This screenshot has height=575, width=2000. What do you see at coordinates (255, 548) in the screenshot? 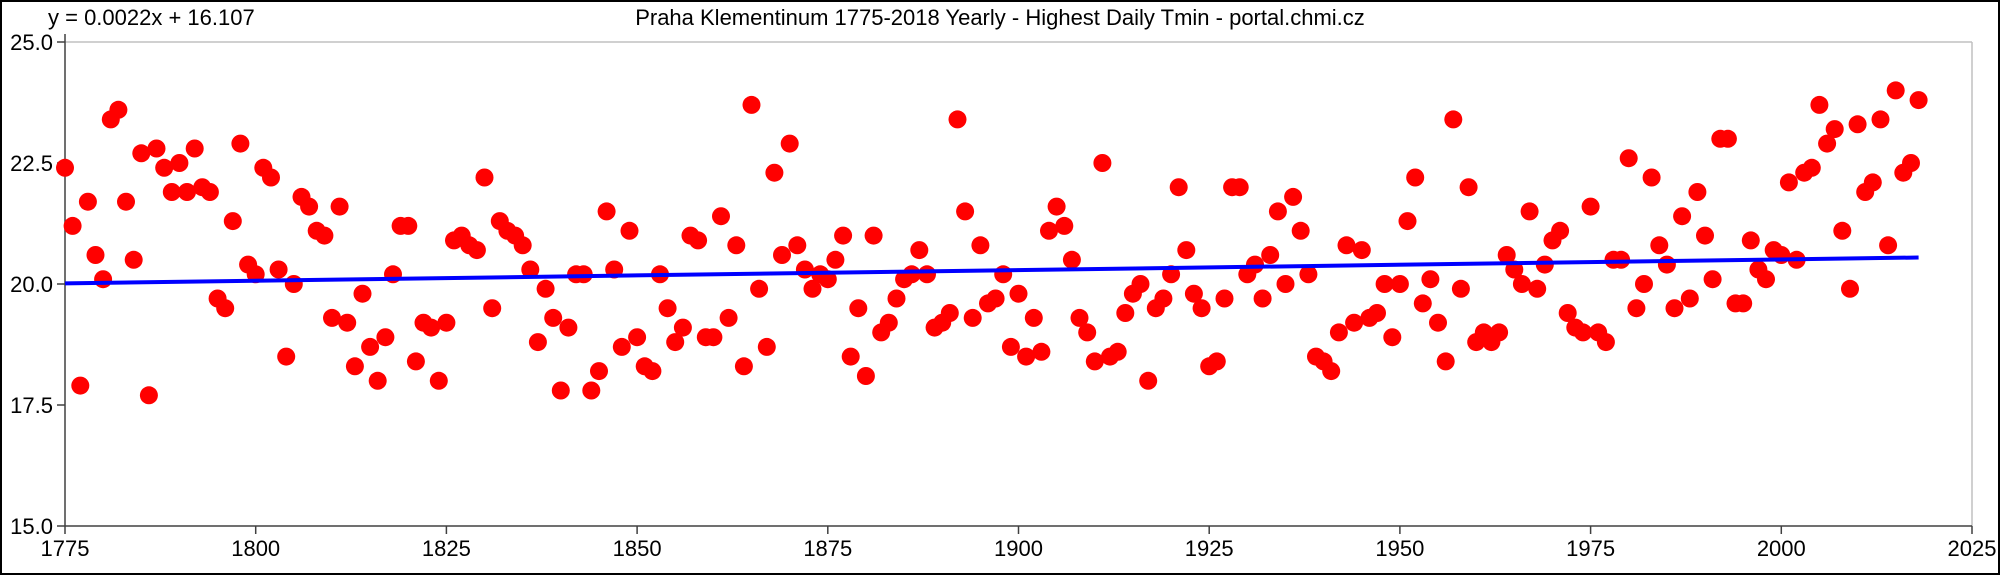
I see `x-tick-label: 1800` at bounding box center [255, 548].